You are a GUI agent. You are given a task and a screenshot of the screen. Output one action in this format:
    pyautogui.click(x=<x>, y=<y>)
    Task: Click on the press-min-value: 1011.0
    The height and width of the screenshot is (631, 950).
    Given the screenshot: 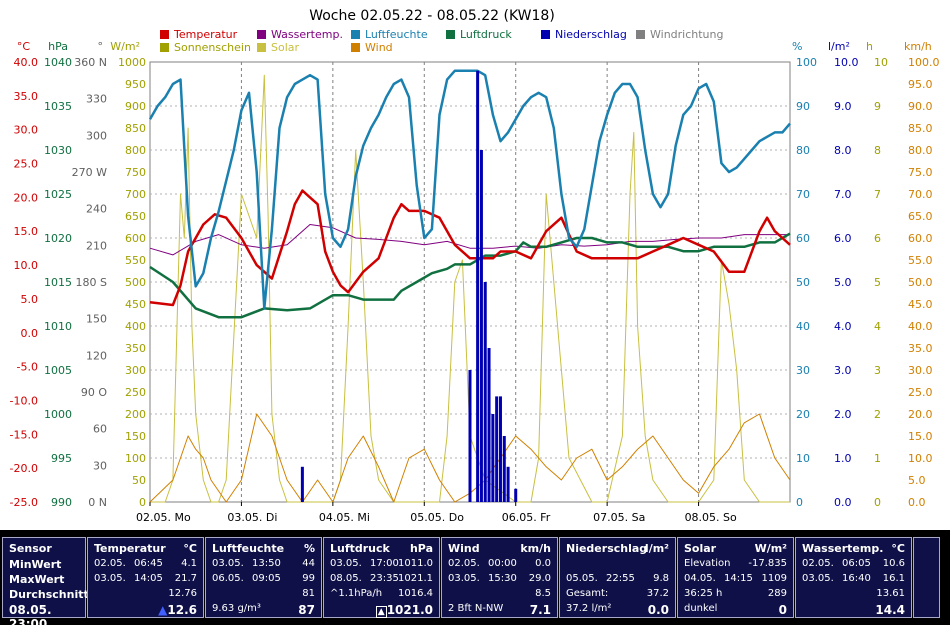 What is the action you would take?
    pyautogui.click(x=415, y=563)
    